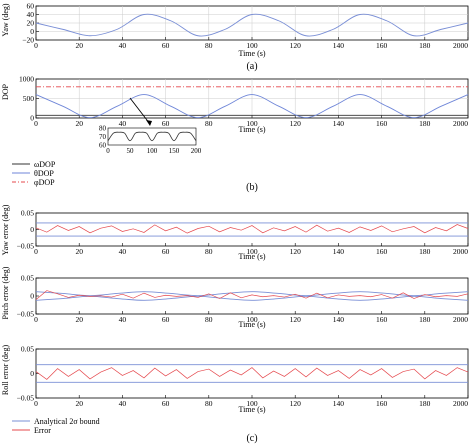 This screenshot has height=446, width=474. What do you see at coordinates (103, 137) in the screenshot?
I see `inset-ytick-label: 70` at bounding box center [103, 137].